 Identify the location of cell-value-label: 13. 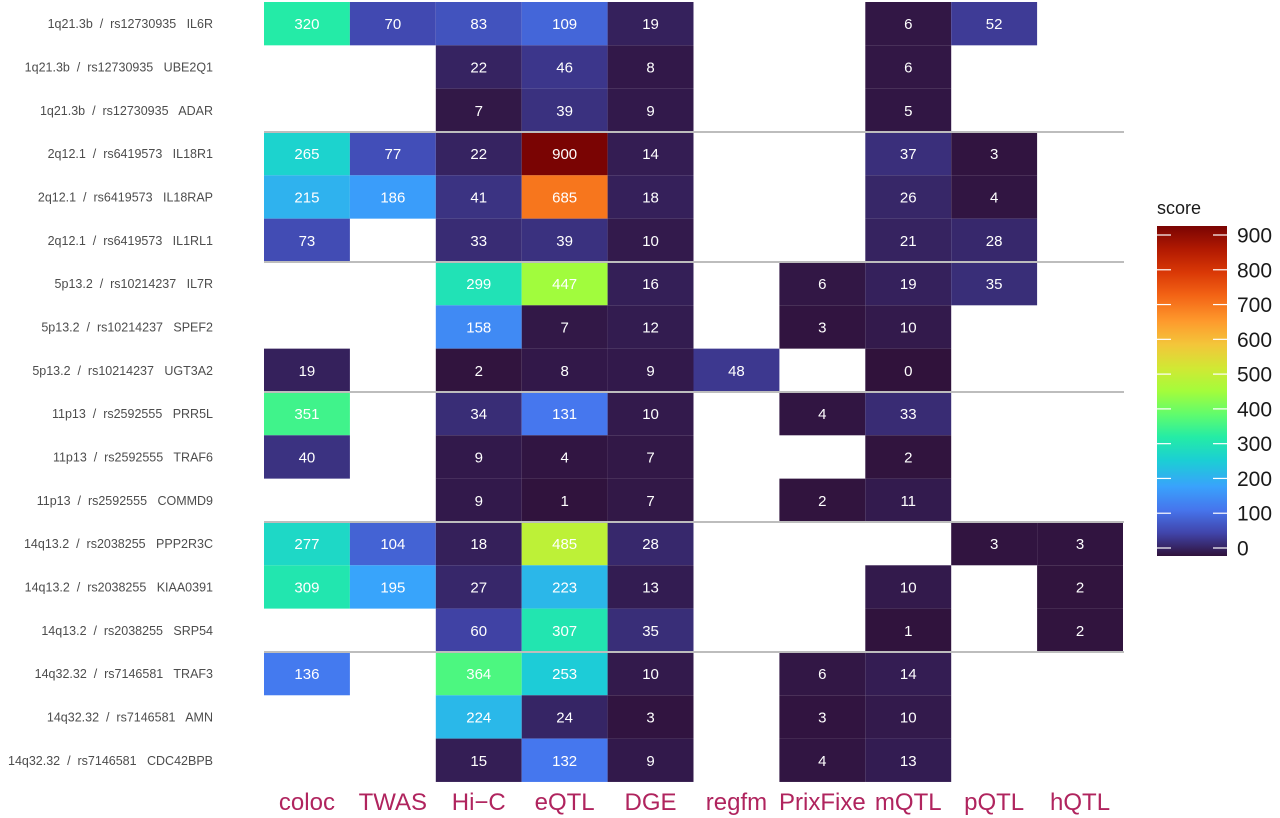
(650, 587).